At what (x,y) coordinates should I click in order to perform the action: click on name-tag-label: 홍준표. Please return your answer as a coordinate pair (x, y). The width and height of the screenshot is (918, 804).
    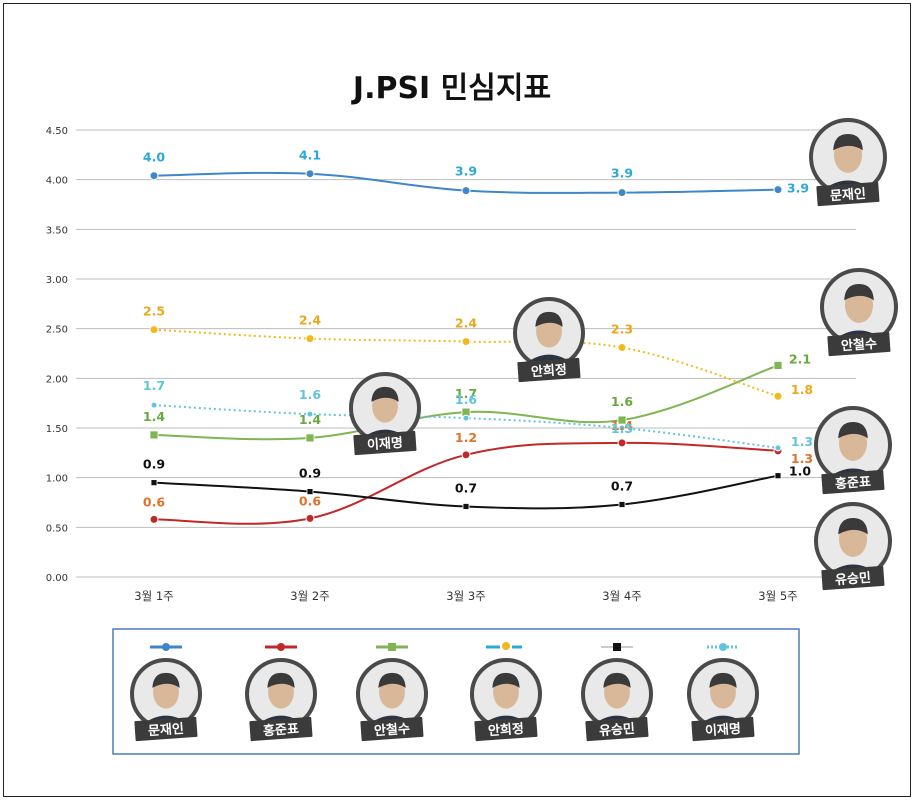
    Looking at the image, I should click on (853, 483).